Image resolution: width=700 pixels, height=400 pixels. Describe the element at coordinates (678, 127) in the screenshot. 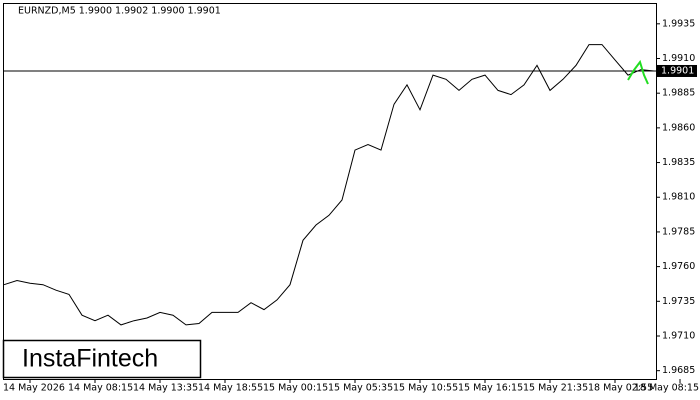

I see `y-tick-label: 1.9860` at that location.